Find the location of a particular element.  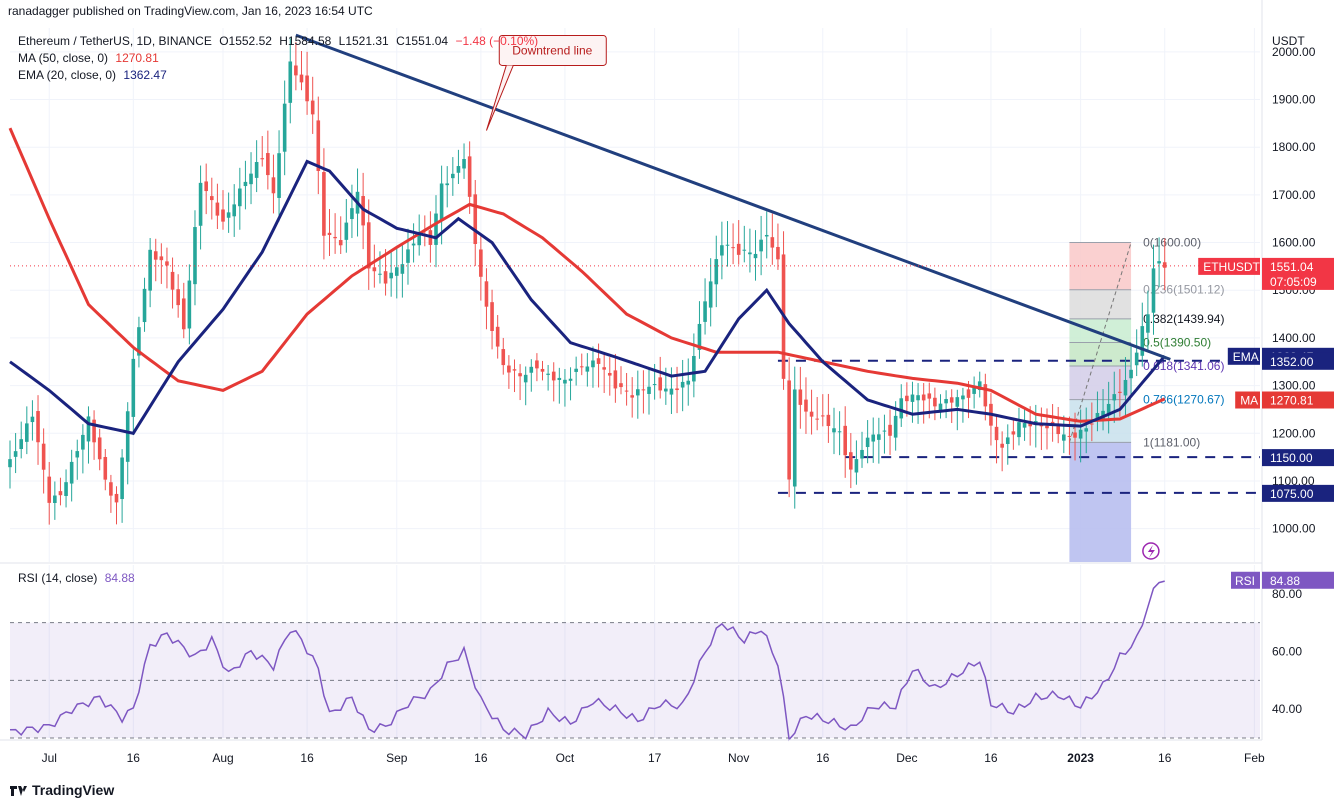

support-tag-value: 1075.00 is located at coordinates (1292, 494).